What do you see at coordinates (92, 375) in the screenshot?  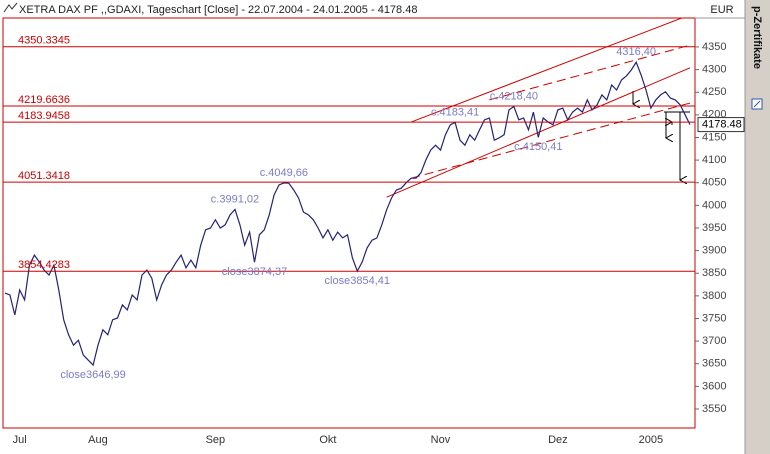 I see `annotation: close3646,99` at bounding box center [92, 375].